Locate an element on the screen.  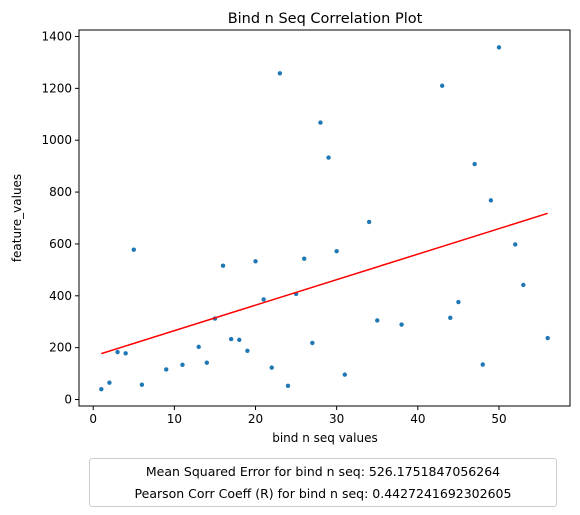
y-axis: 0 200 400 600 800 1000 1200 1400 is located at coordinates (60, 218).